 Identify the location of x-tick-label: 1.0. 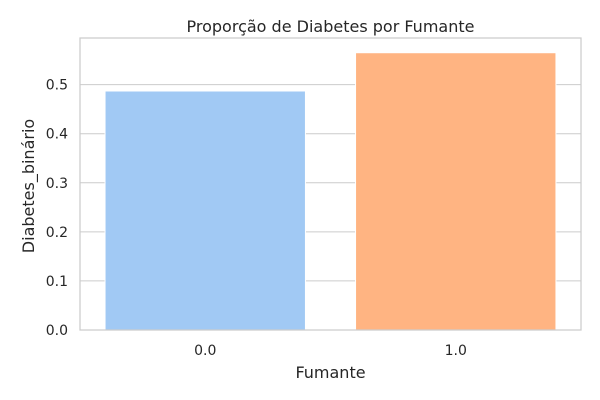
(456, 351).